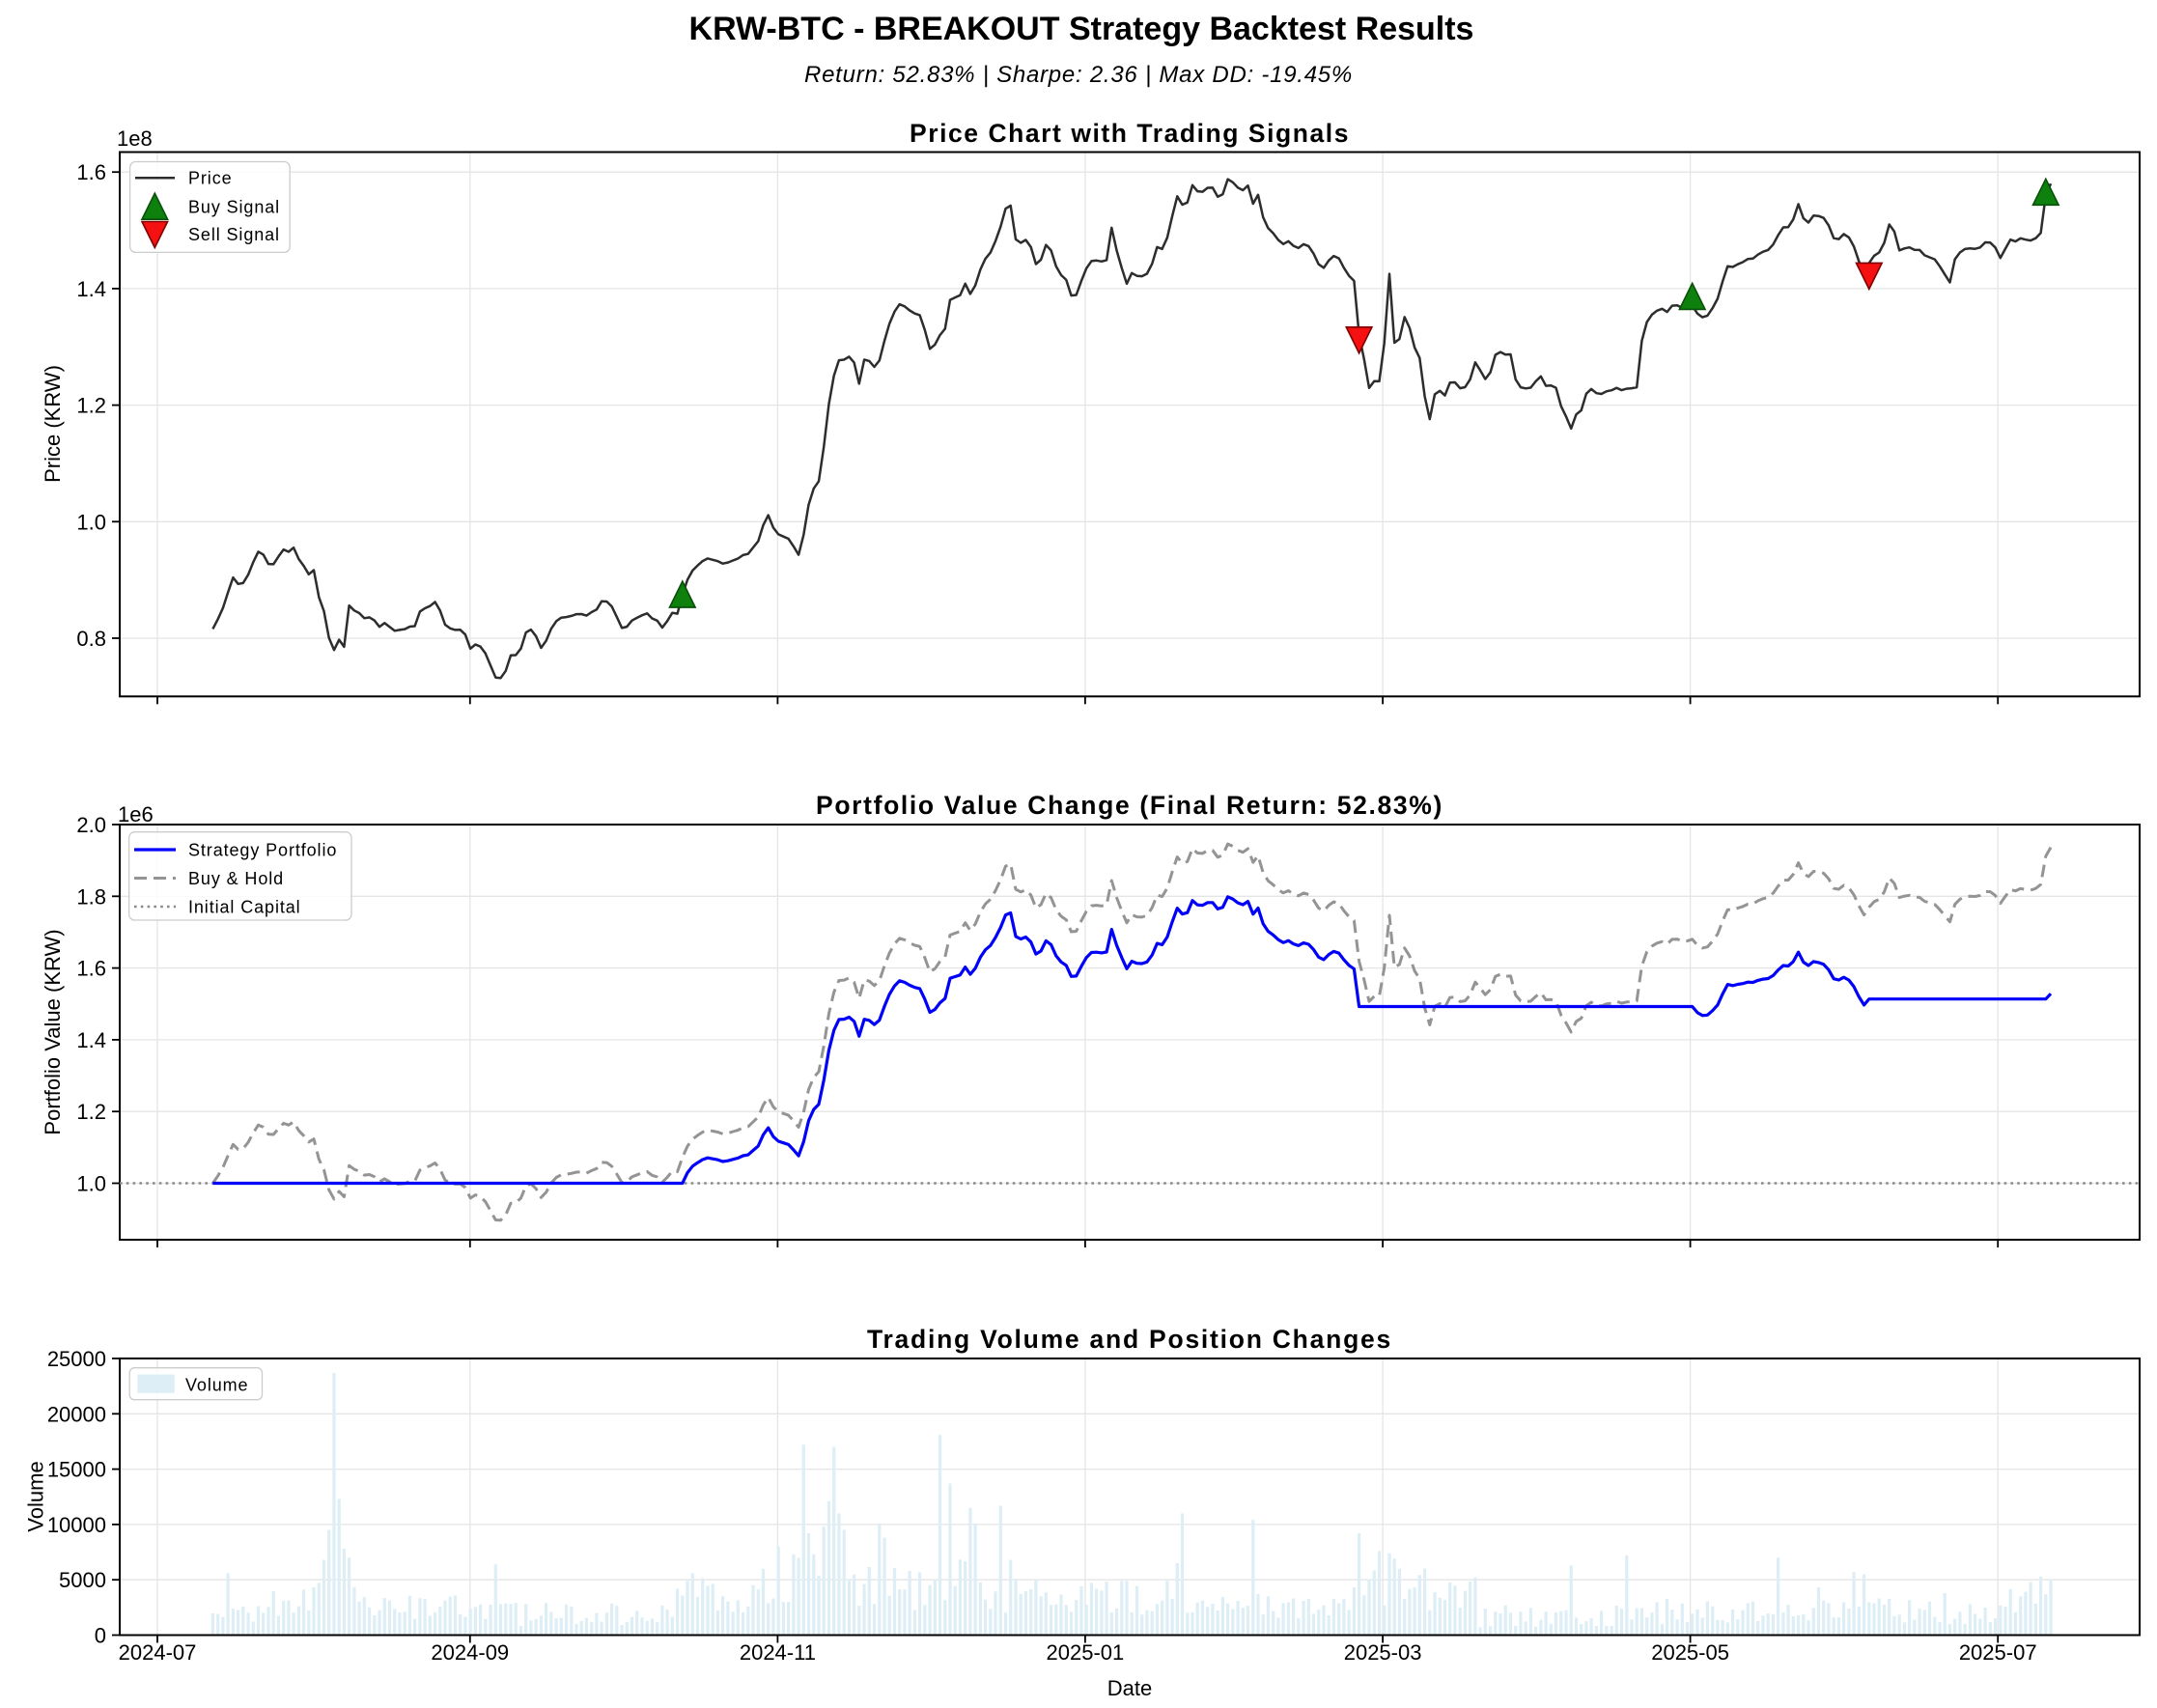 This screenshot has width=2157, height=1708. Describe the element at coordinates (1130, 134) in the screenshot. I see `svg-text:Price Chart with Trading Signa: Price Chart with Trading Signals` at that location.